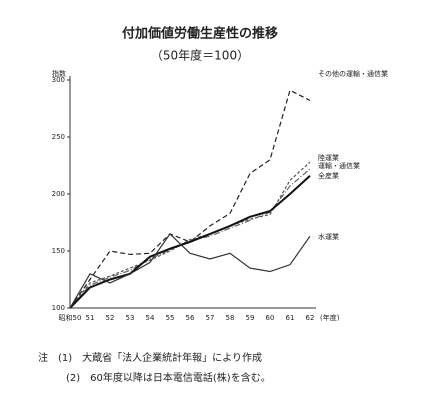 The height and width of the screenshot is (415, 430). Describe the element at coordinates (150, 318) in the screenshot. I see `x-tick-label: 54` at that location.